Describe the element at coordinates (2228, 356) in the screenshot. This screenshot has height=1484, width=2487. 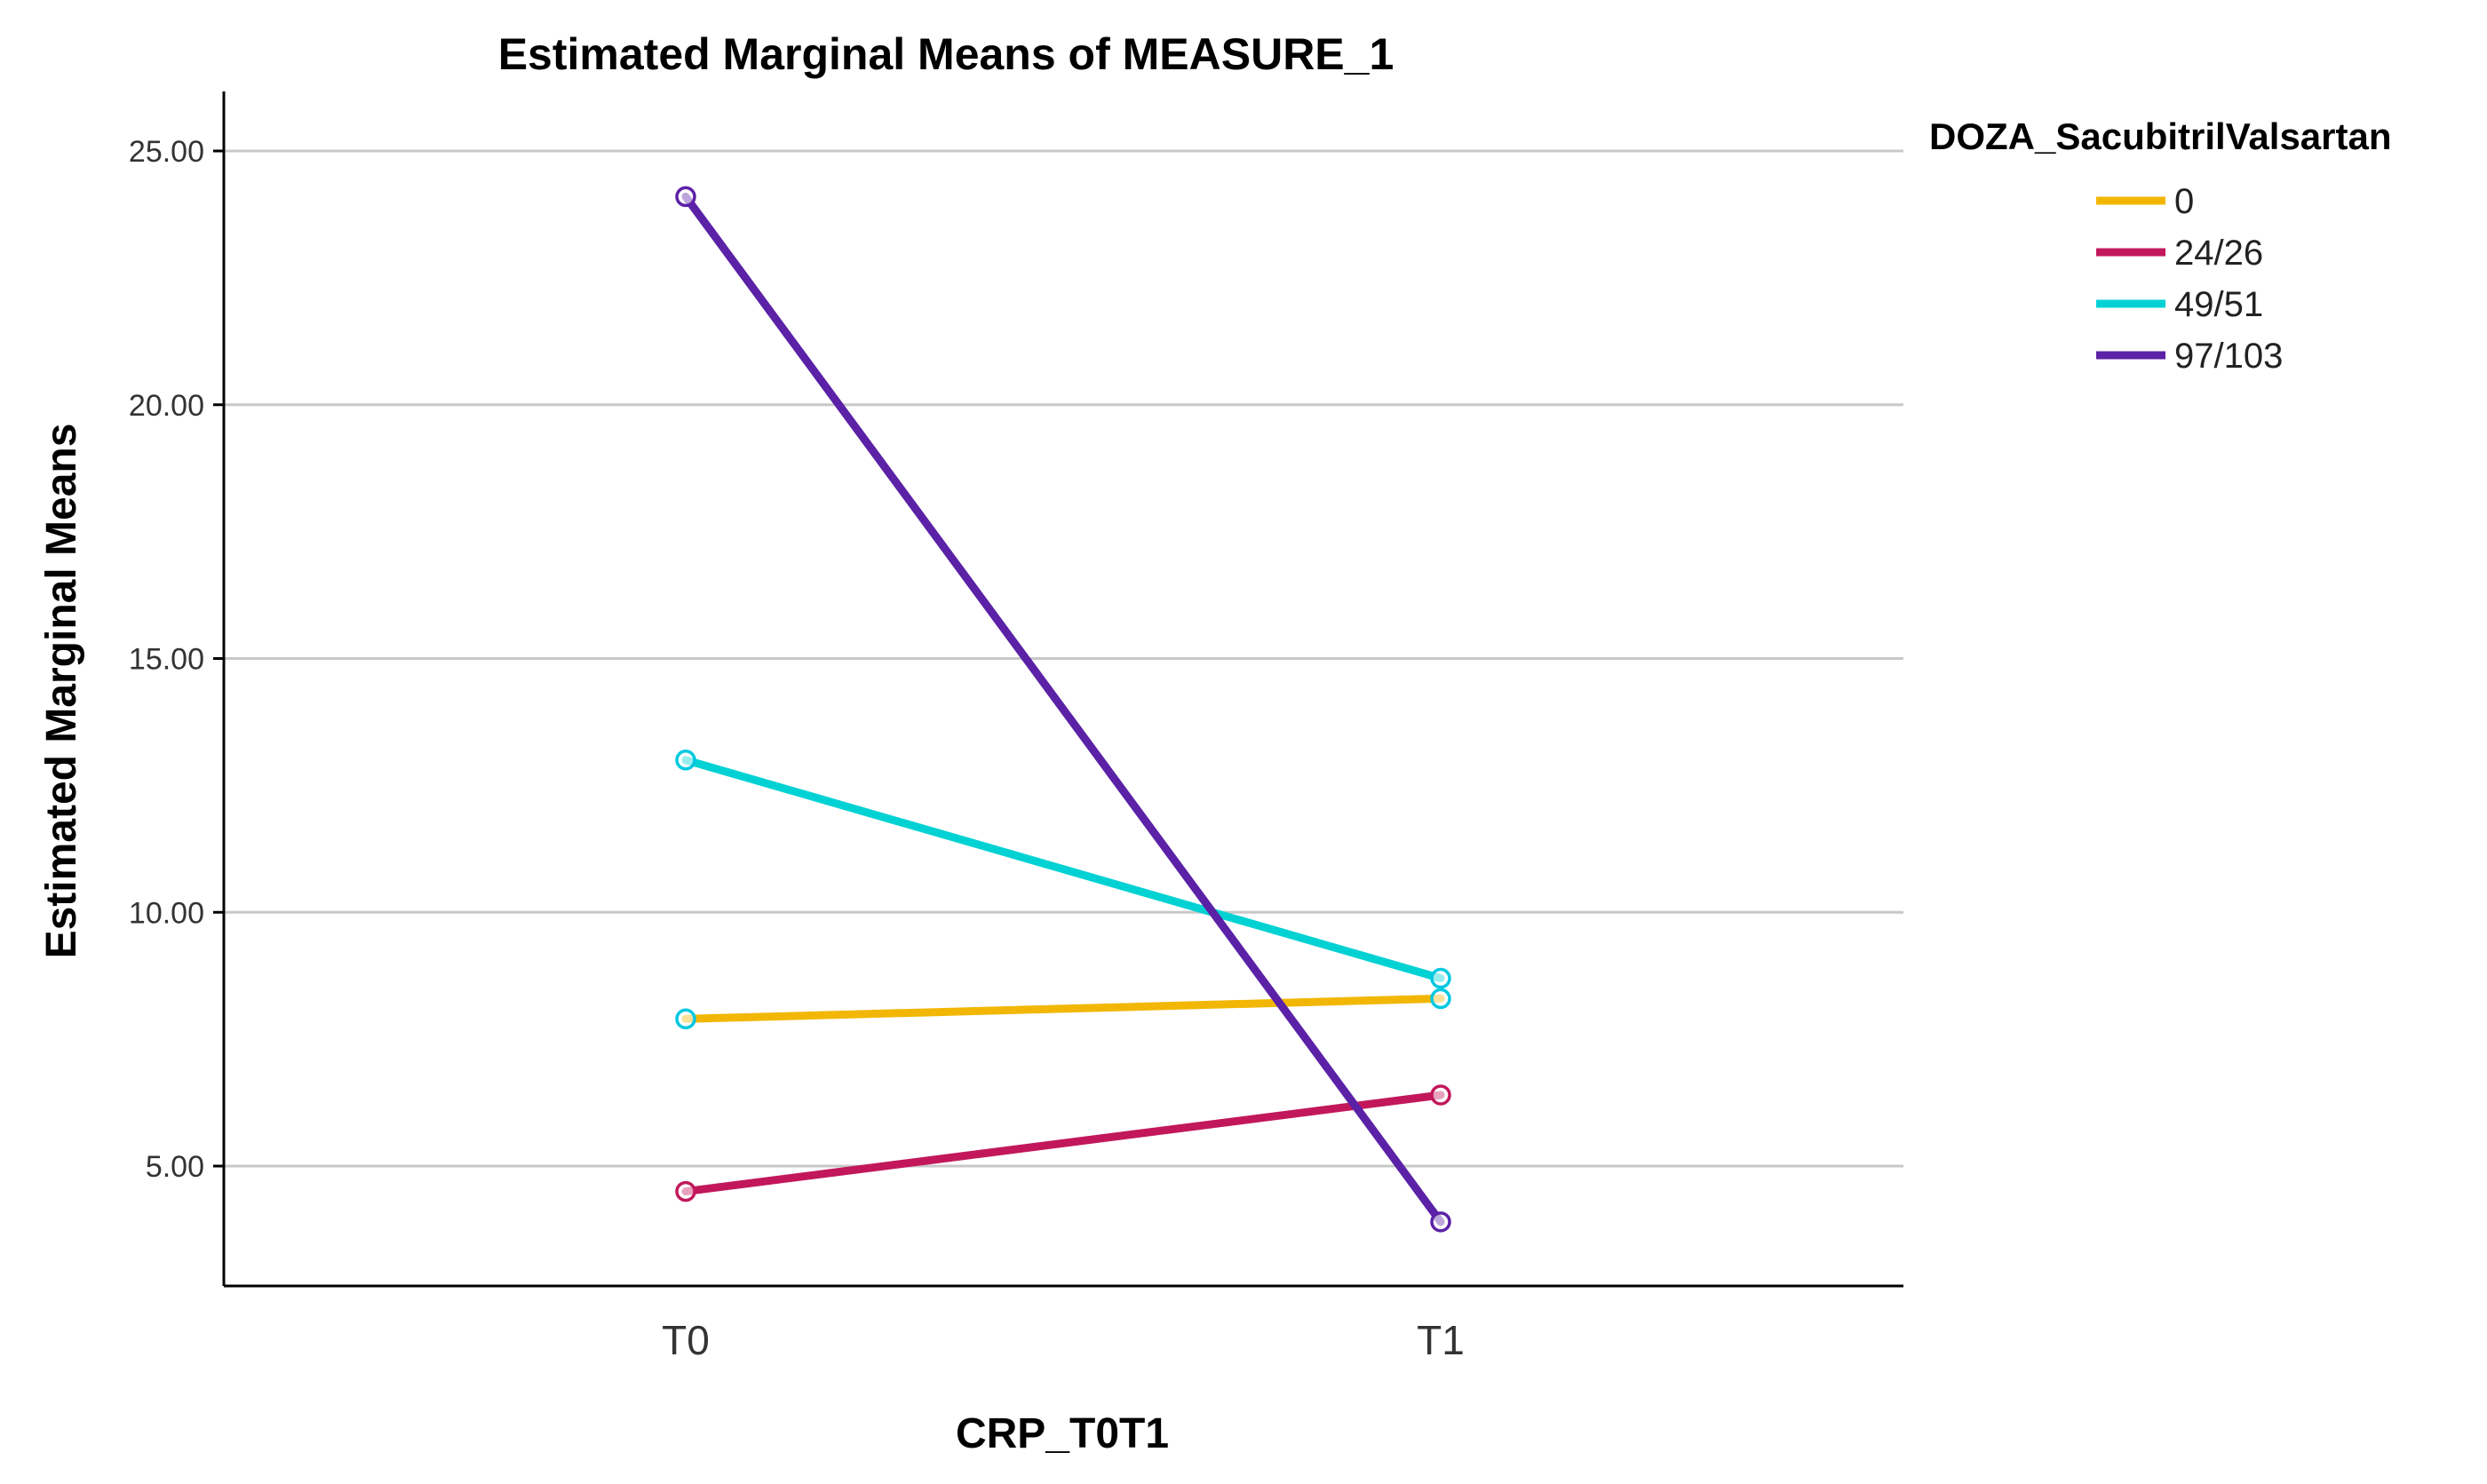
I see `legend-label: 97/103` at that location.